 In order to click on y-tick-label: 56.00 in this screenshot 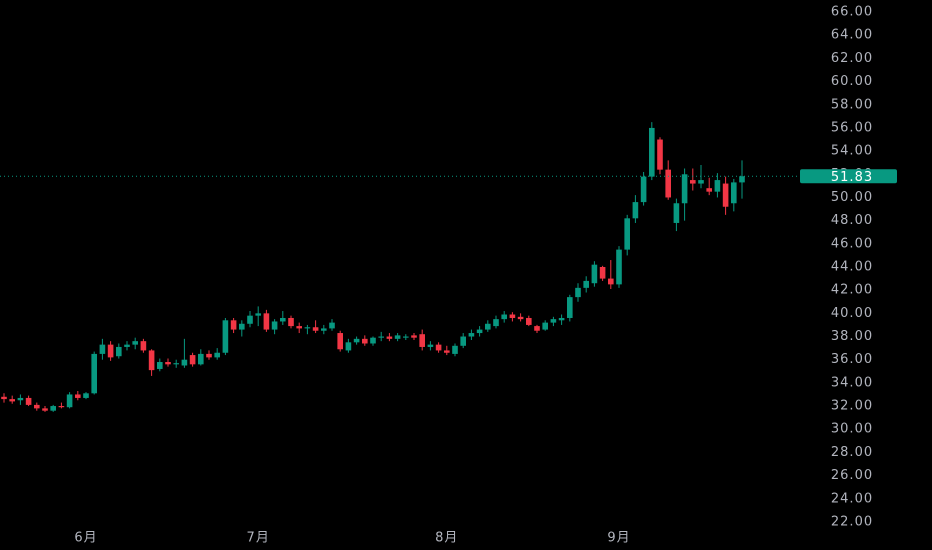, I will do `click(852, 127)`.